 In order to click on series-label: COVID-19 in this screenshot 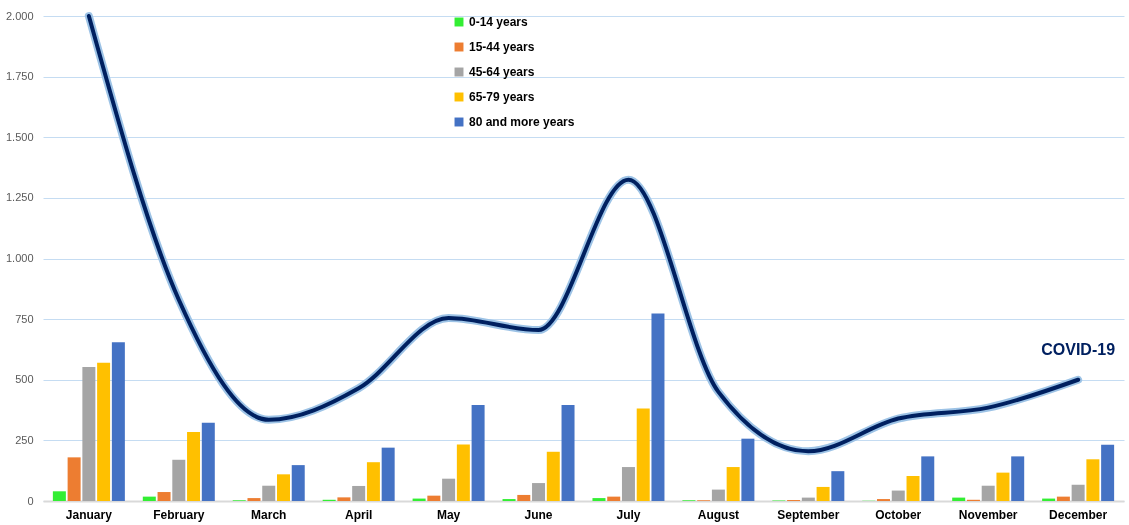, I will do `click(1078, 349)`.